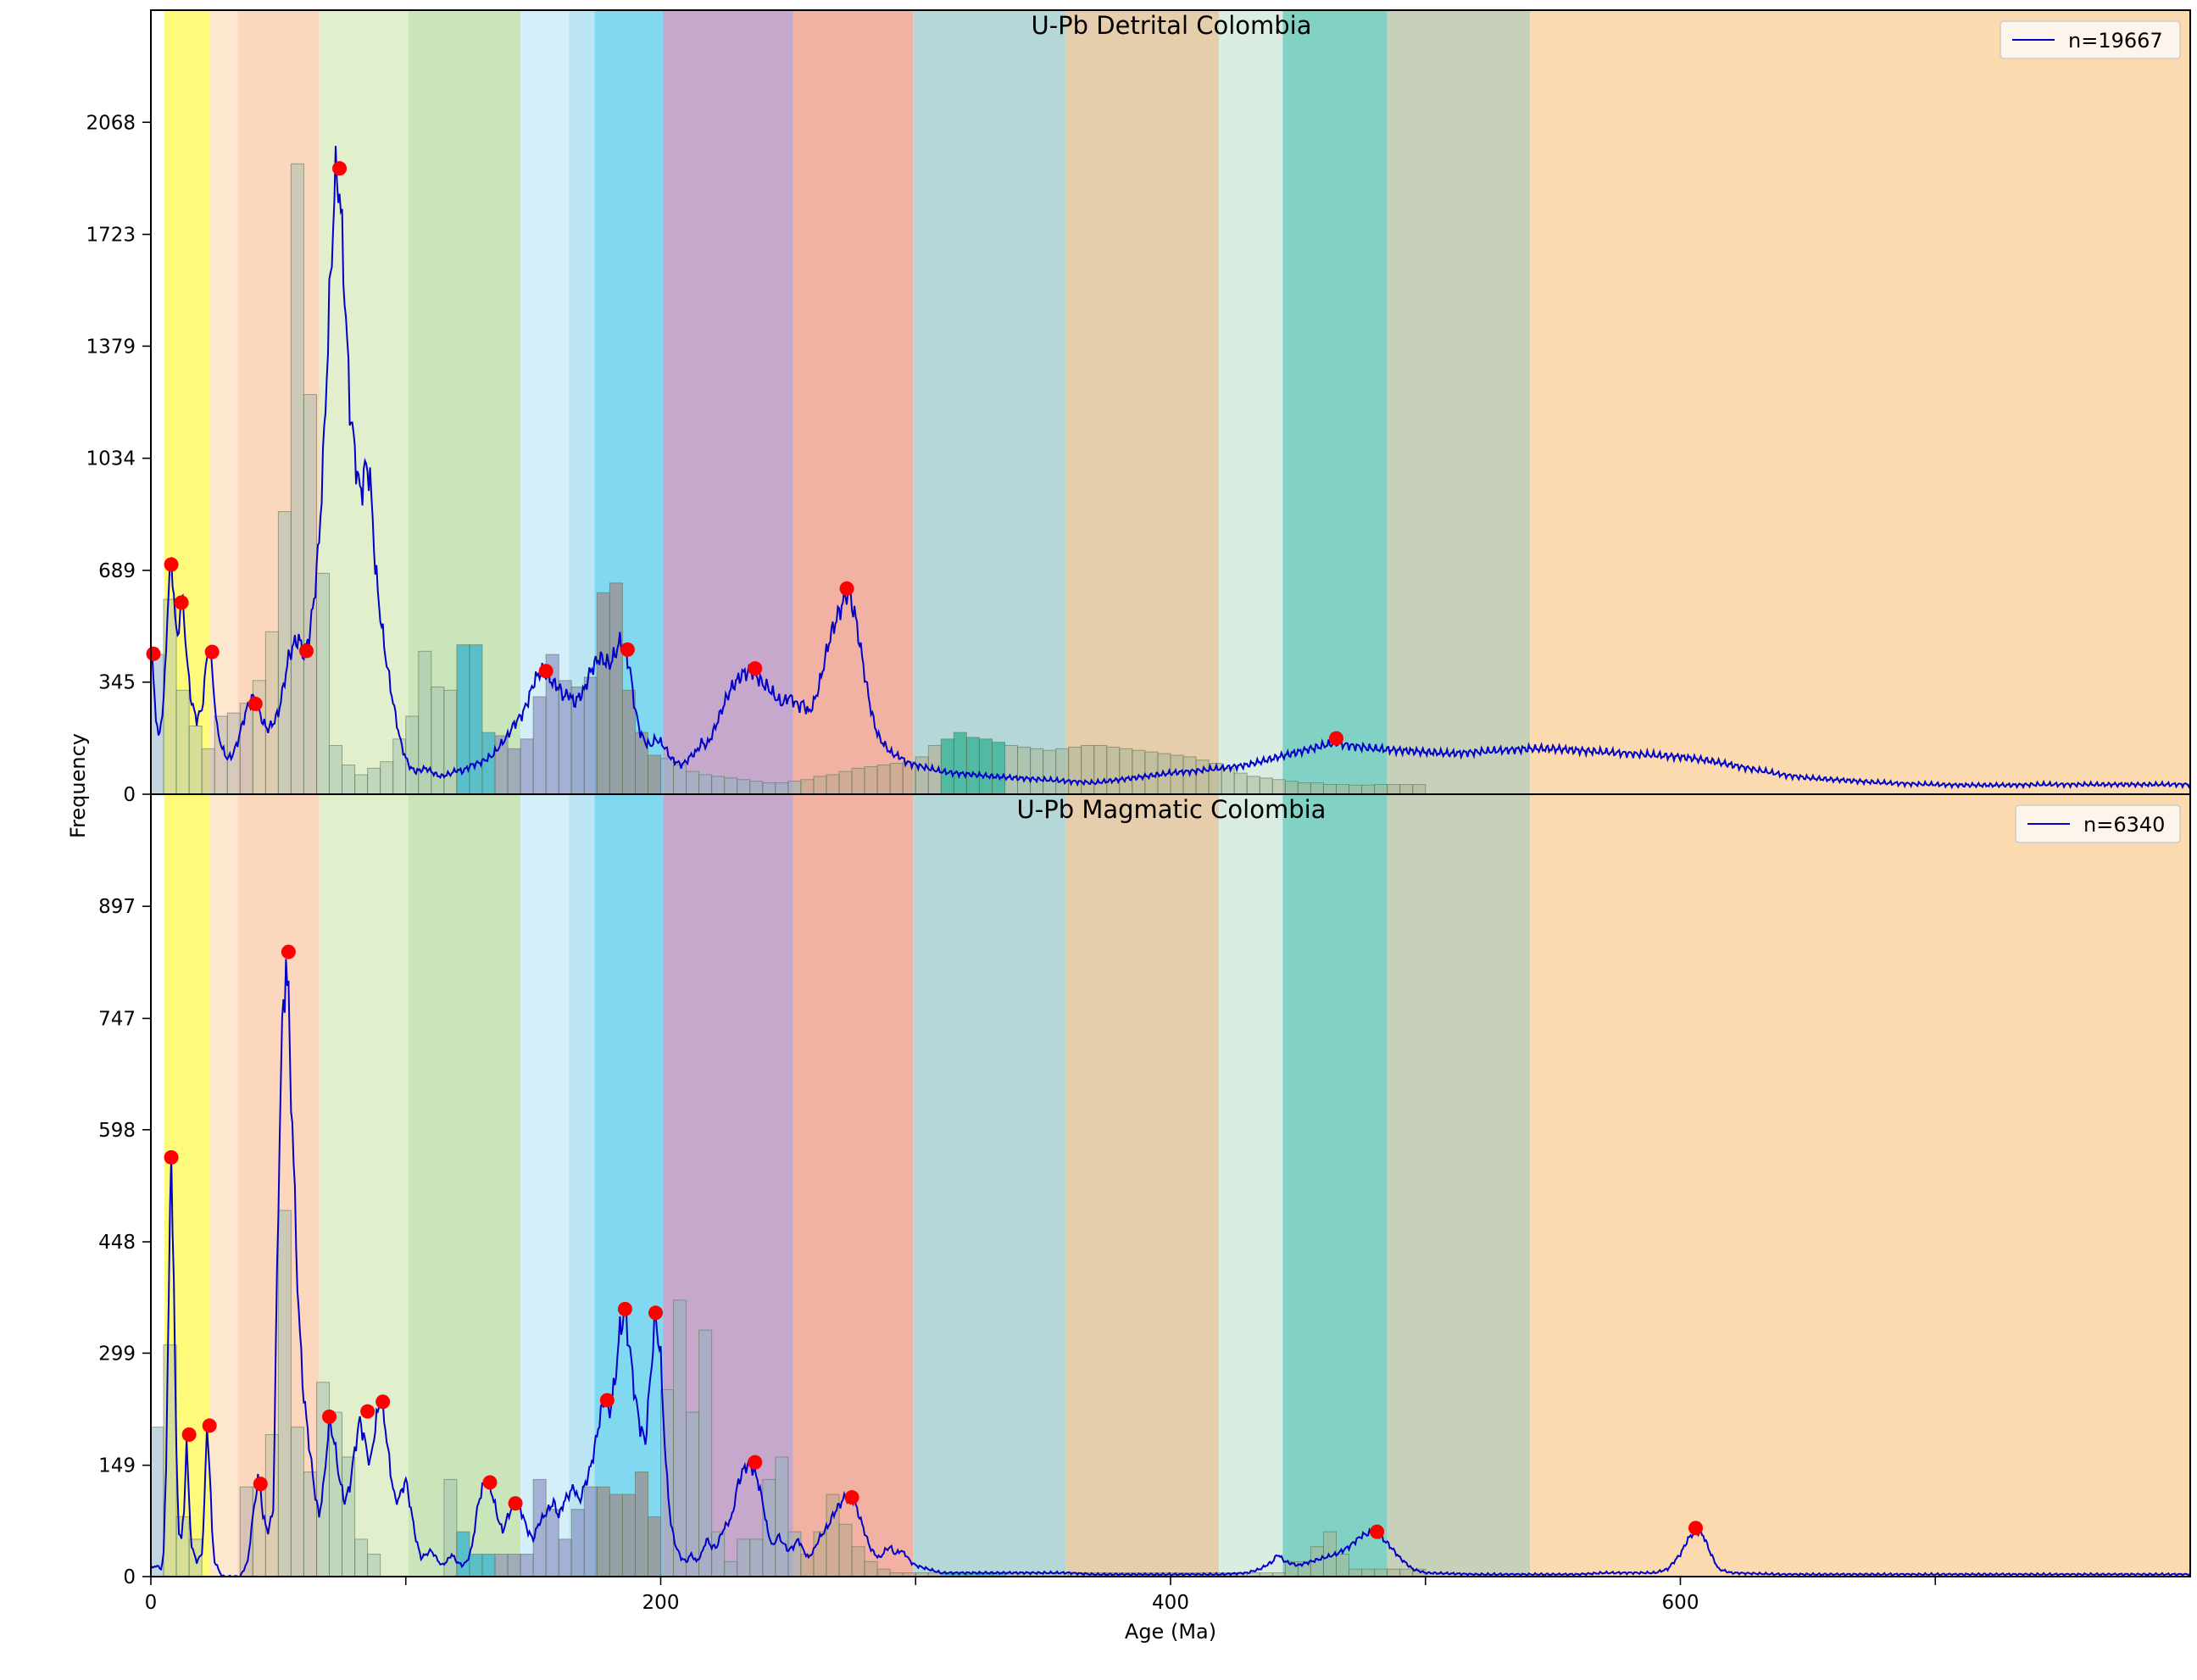  I want to click on x-axis: 0 200 400 600, so click(1041, 1595).